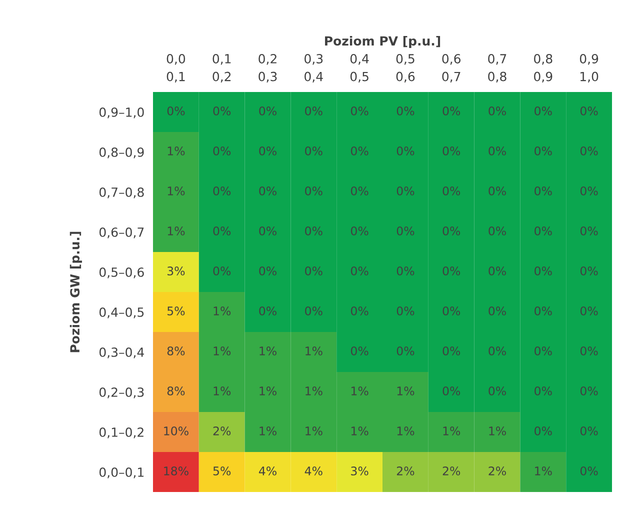 This screenshot has width=631, height=526. Describe the element at coordinates (313, 471) in the screenshot. I see `data-label: 4%` at that location.